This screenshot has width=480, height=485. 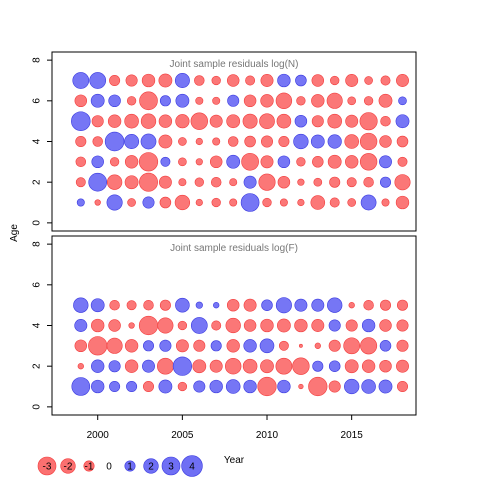 I want to click on x-tick-label-2005: 2005, so click(x=182, y=435).